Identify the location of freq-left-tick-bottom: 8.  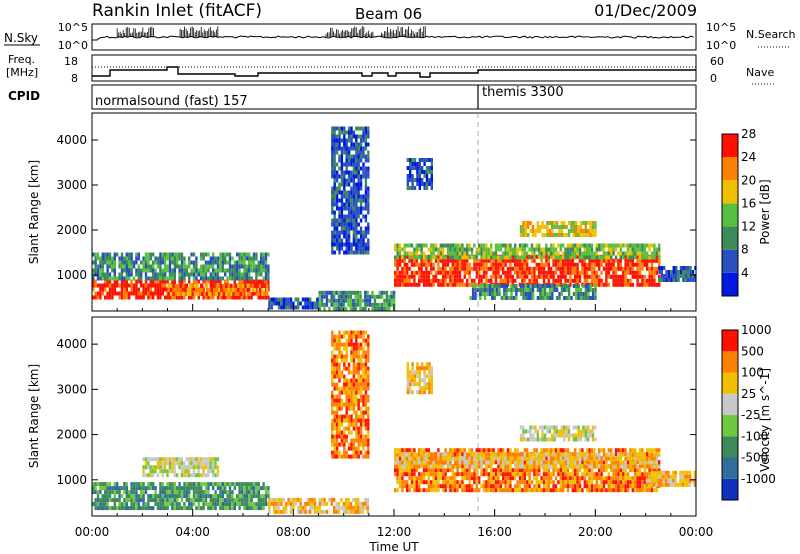
(74, 78).